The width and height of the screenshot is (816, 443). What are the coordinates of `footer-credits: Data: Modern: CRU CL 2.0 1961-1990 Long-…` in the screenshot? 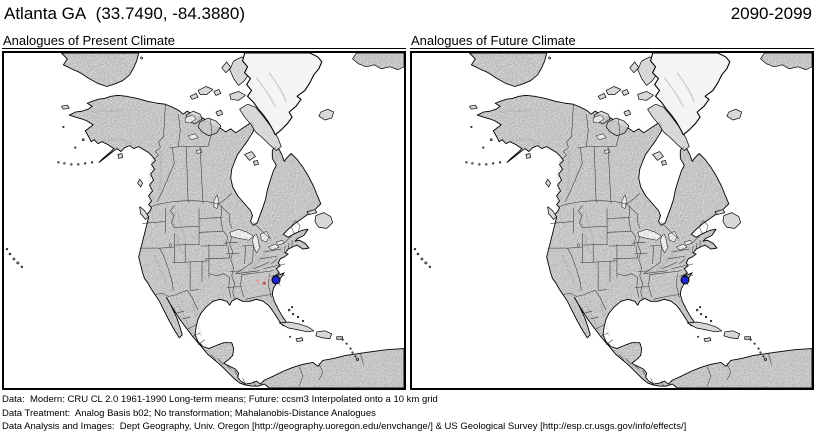 It's located at (408, 412).